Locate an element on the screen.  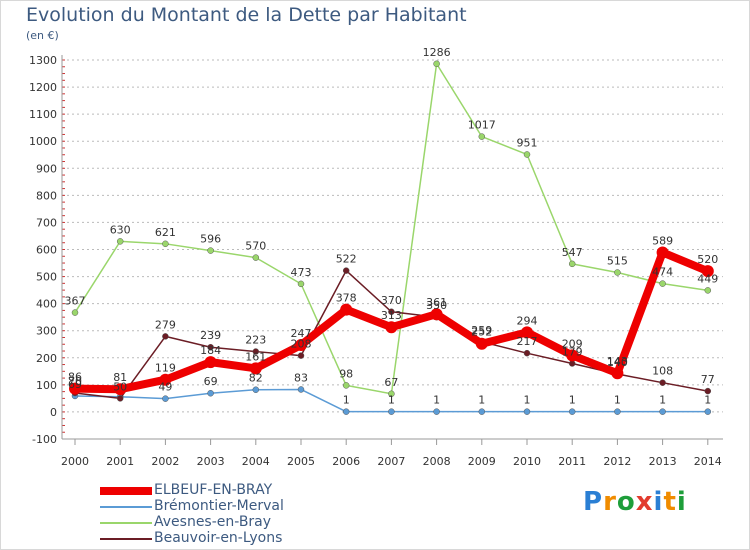
data-label: 449 is located at coordinates (707, 278).